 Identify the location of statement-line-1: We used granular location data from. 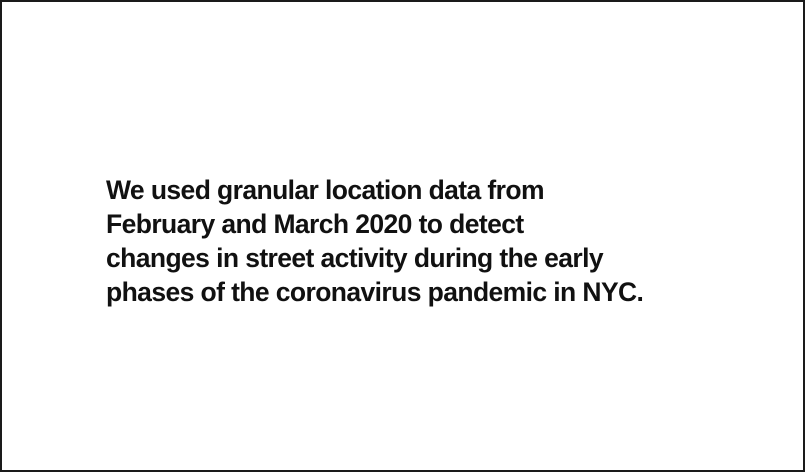
(325, 190).